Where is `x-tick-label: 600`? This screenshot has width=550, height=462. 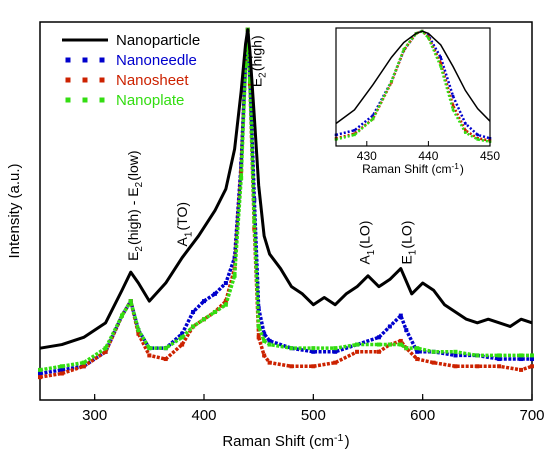
x-tick-label: 600 is located at coordinates (422, 415).